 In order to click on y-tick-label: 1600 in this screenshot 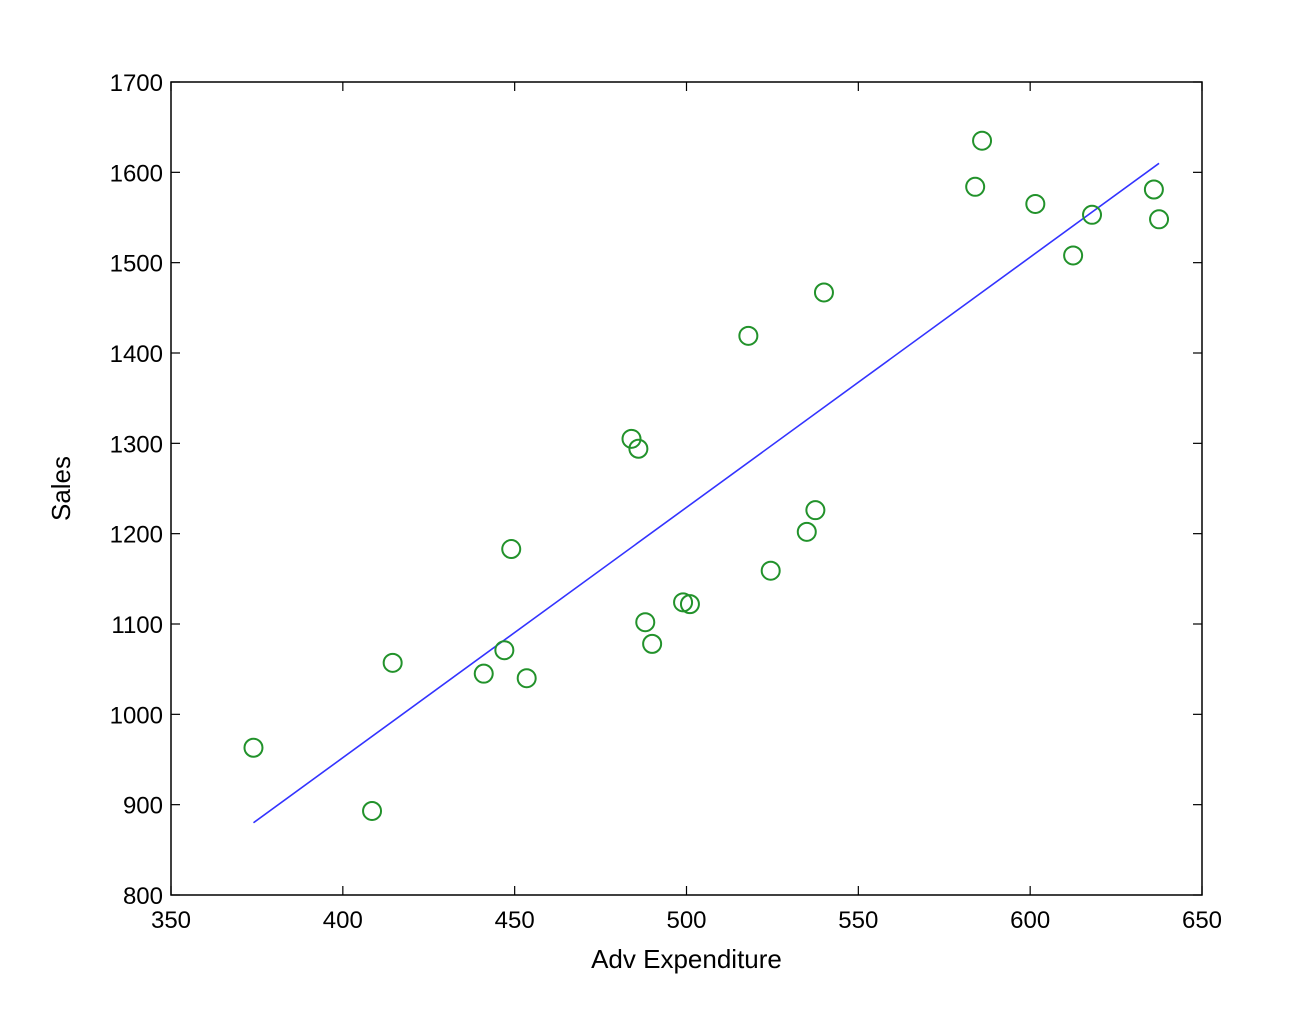, I will do `click(136, 173)`.